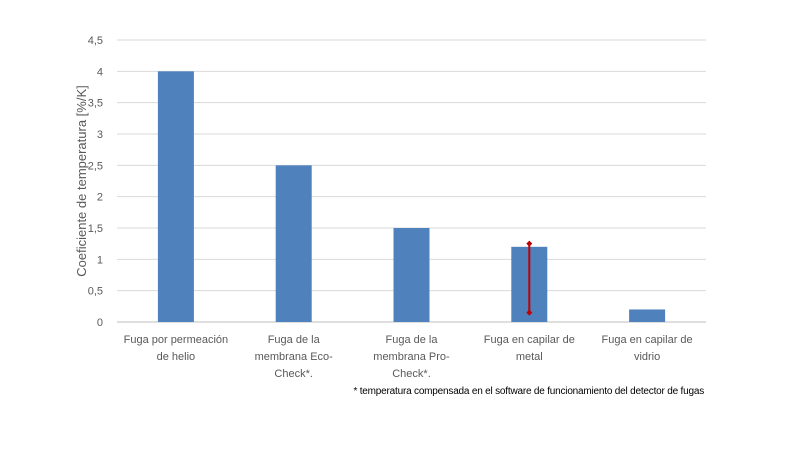 The height and width of the screenshot is (455, 800). Describe the element at coordinates (647, 357) in the screenshot. I see `x-tick-label: vidrio` at that location.